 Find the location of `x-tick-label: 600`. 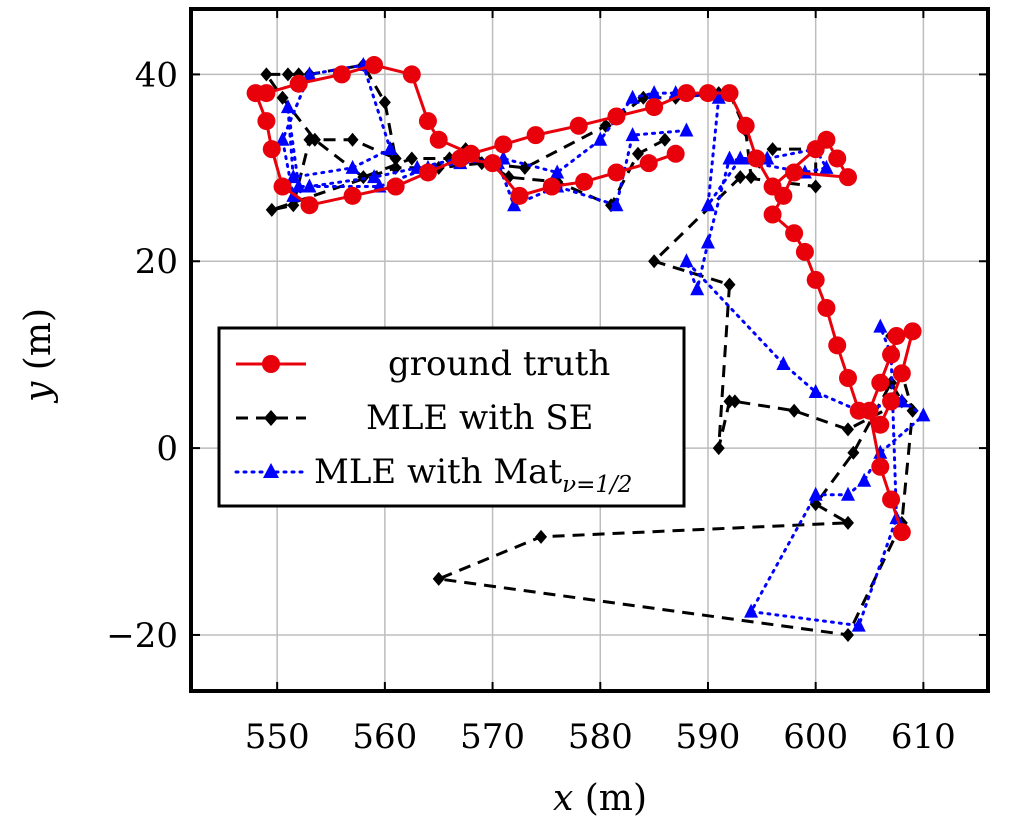

x-tick-label: 600 is located at coordinates (815, 737).